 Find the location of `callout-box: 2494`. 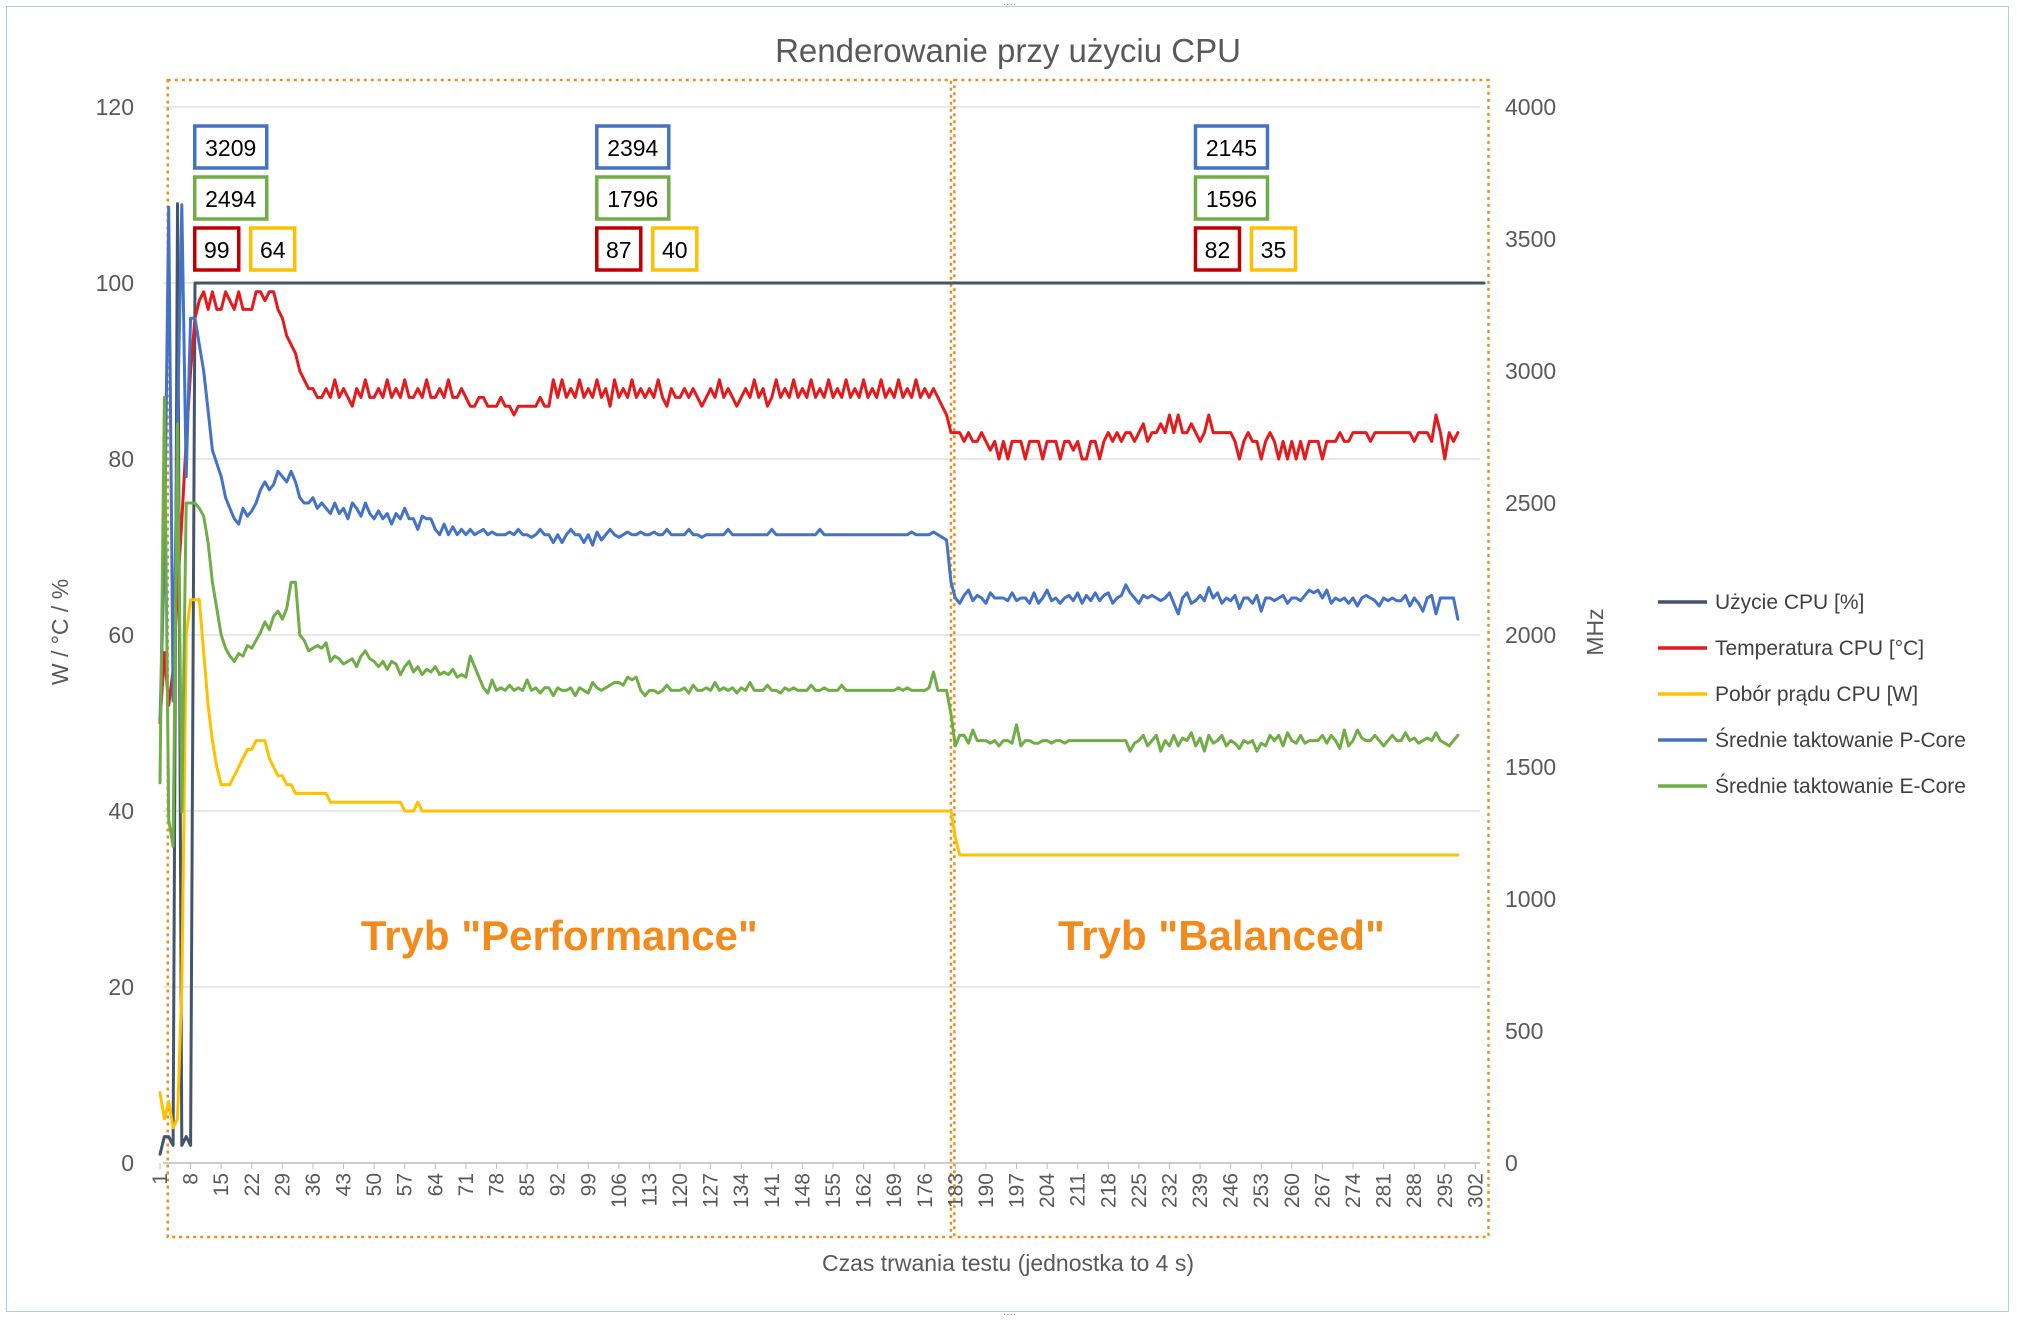

callout-box: 2494 is located at coordinates (230, 198).